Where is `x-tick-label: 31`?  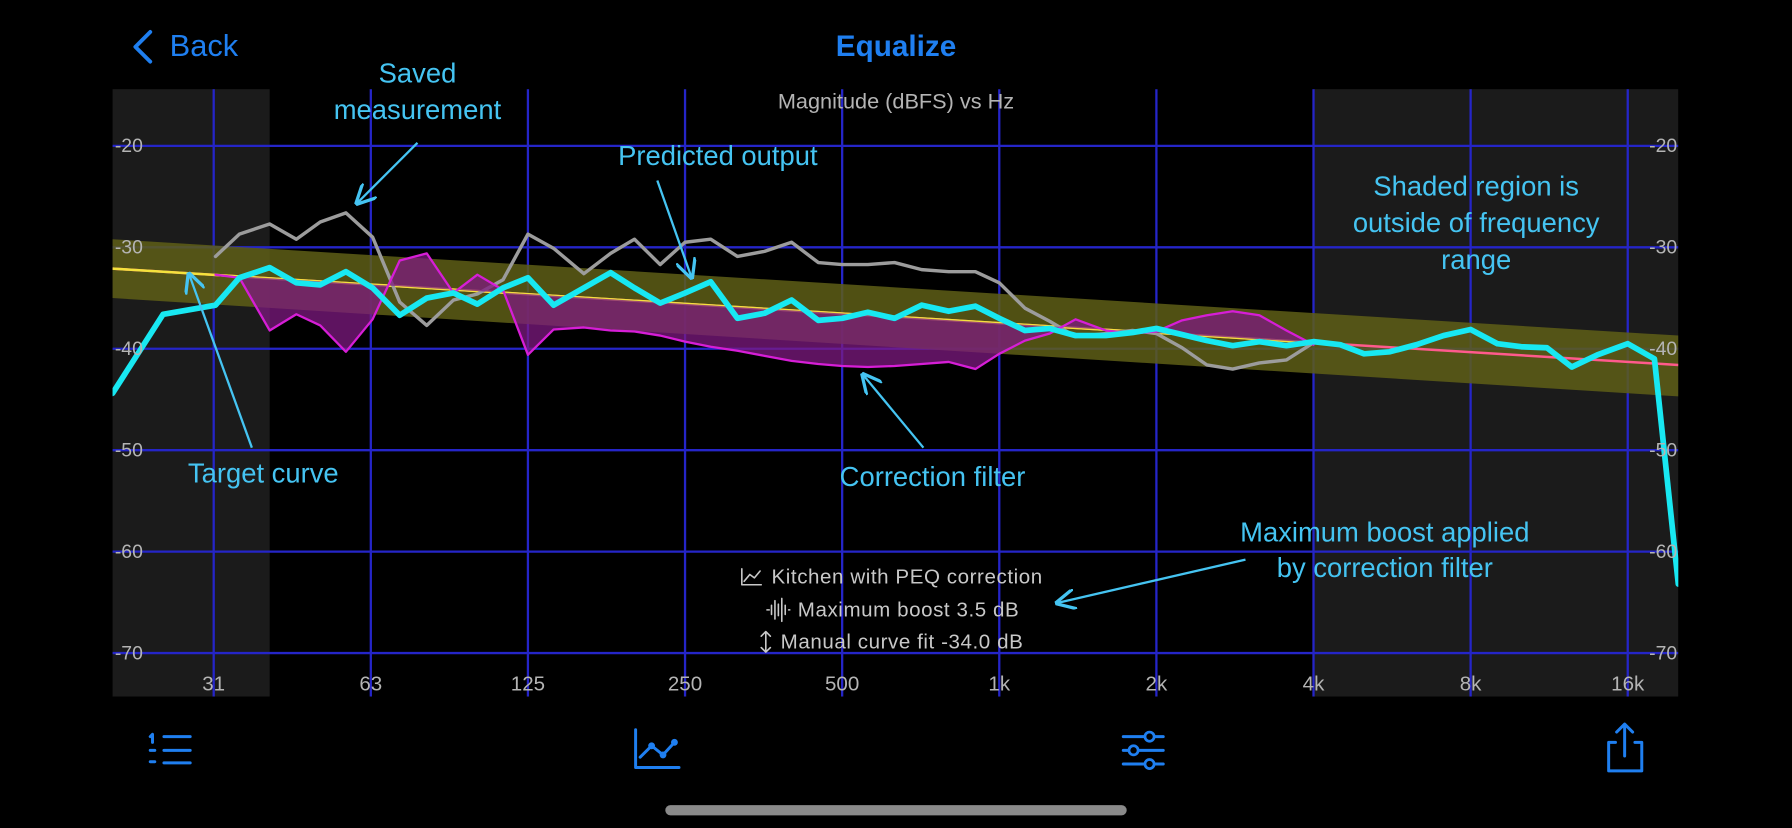
x-tick-label: 31 is located at coordinates (213, 684).